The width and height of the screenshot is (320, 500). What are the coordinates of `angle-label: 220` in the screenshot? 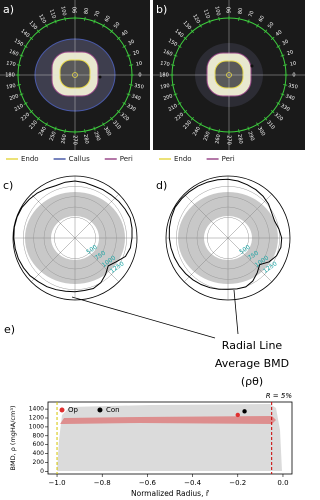 It's located at (179, 117).